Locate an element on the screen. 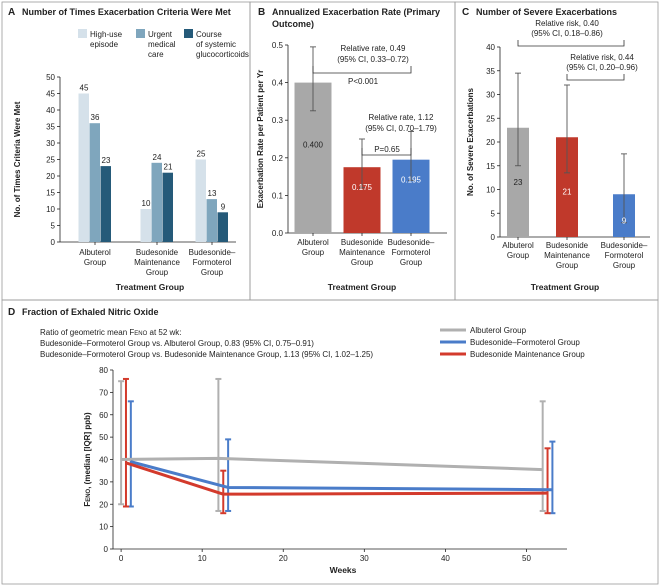  panel-c-y-axis-title: No. of Severe Exacerbations is located at coordinates (470, 141).